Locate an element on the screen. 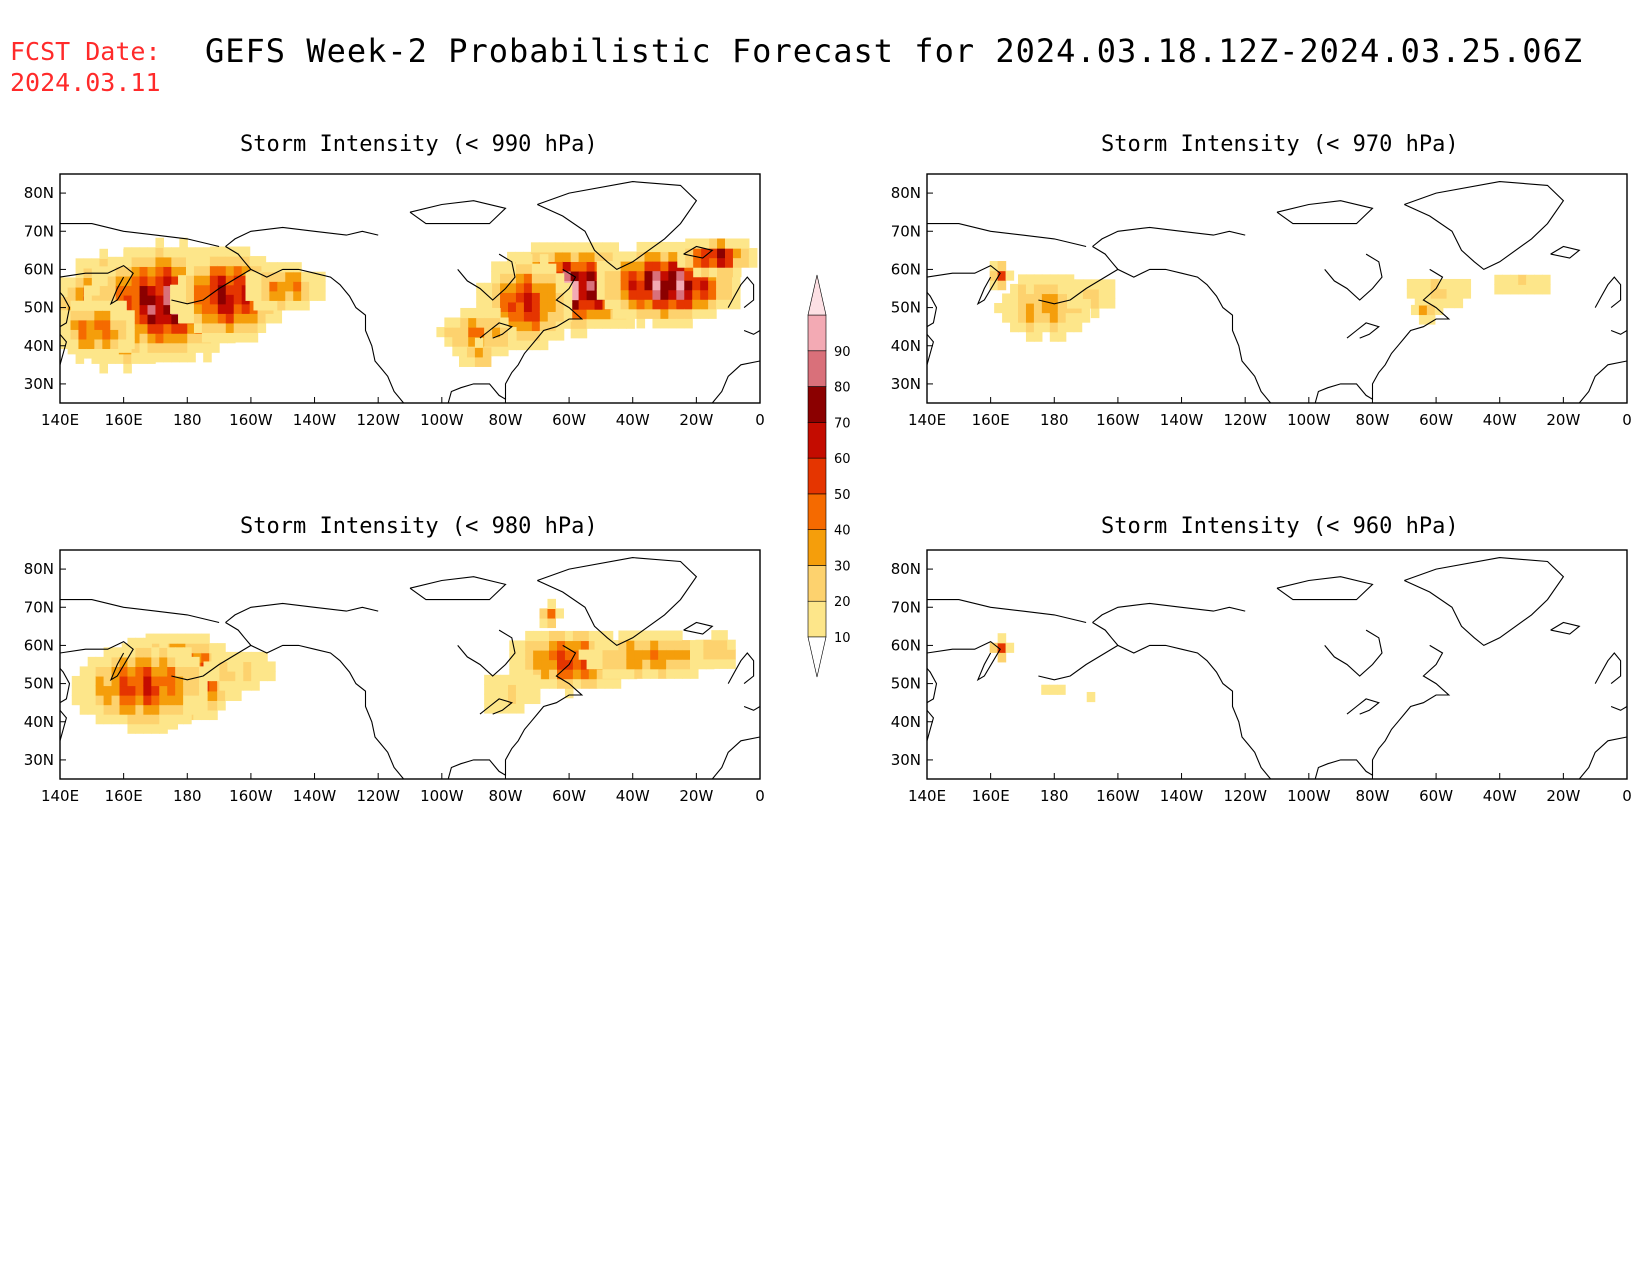 The image size is (1650, 1275). lon-tick-label: 100W is located at coordinates (1309, 420).